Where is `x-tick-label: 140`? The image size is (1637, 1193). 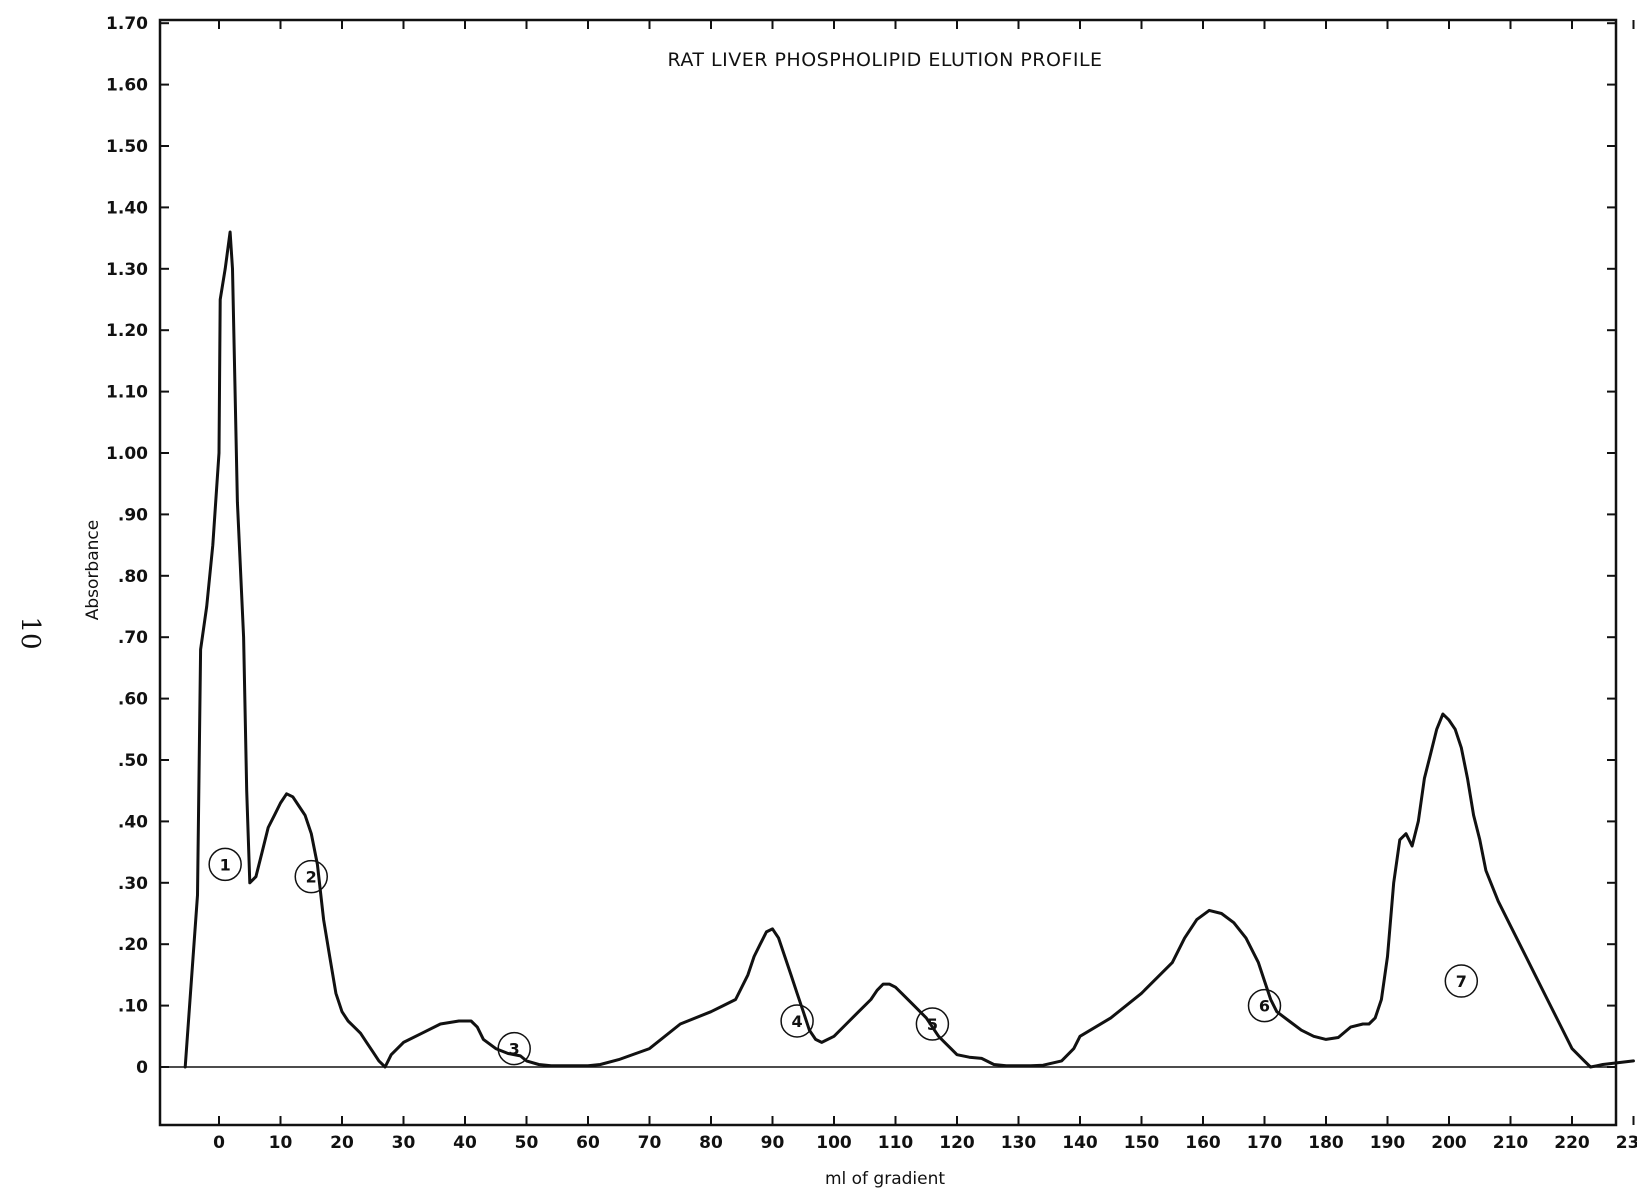 x-tick-label: 140 is located at coordinates (1080, 1143).